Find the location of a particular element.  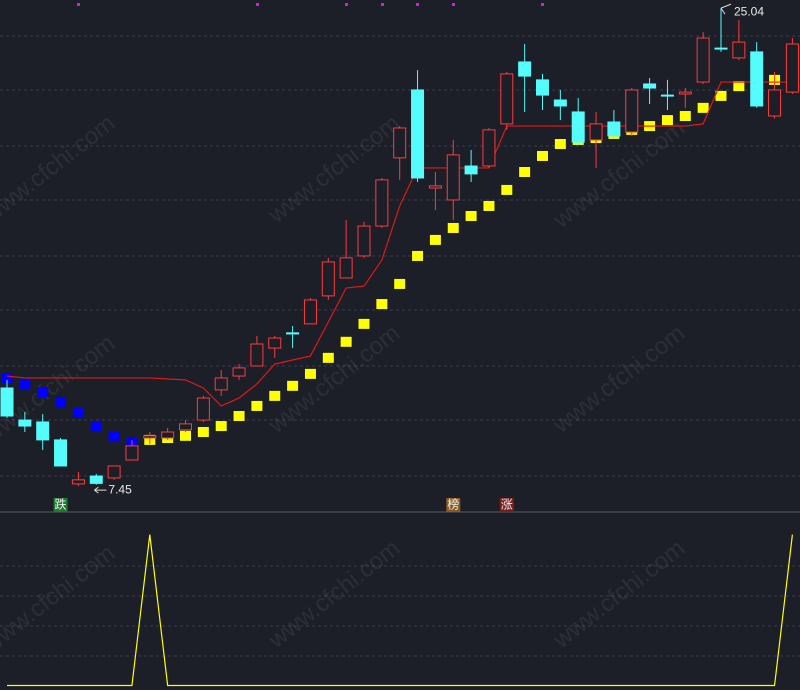

signal-label: 跌 is located at coordinates (61, 504).